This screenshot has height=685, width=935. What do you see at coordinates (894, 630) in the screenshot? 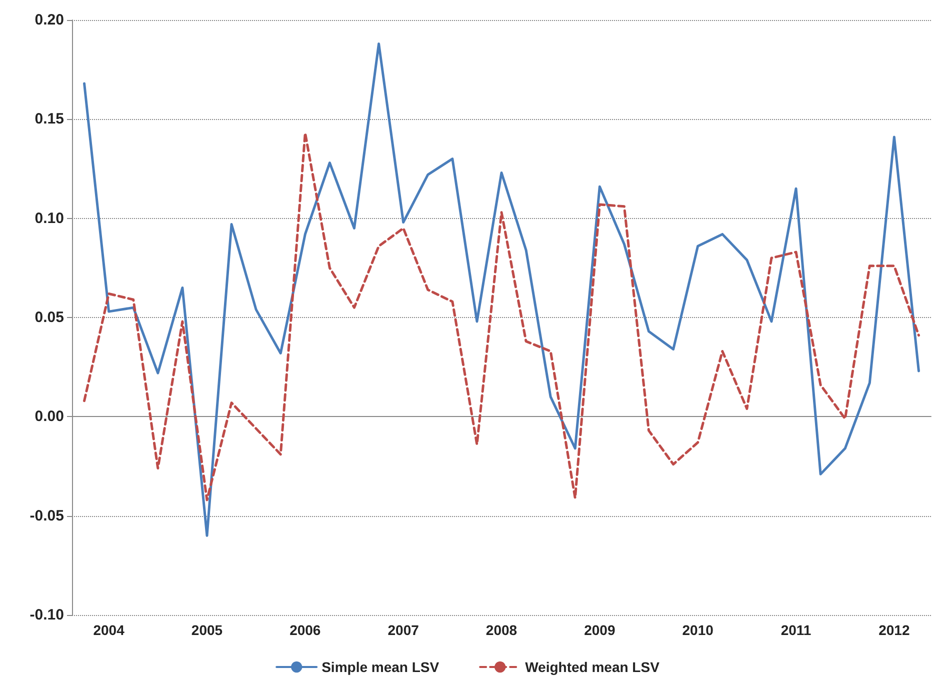
I see `x-tick-label: 2012` at bounding box center [894, 630].